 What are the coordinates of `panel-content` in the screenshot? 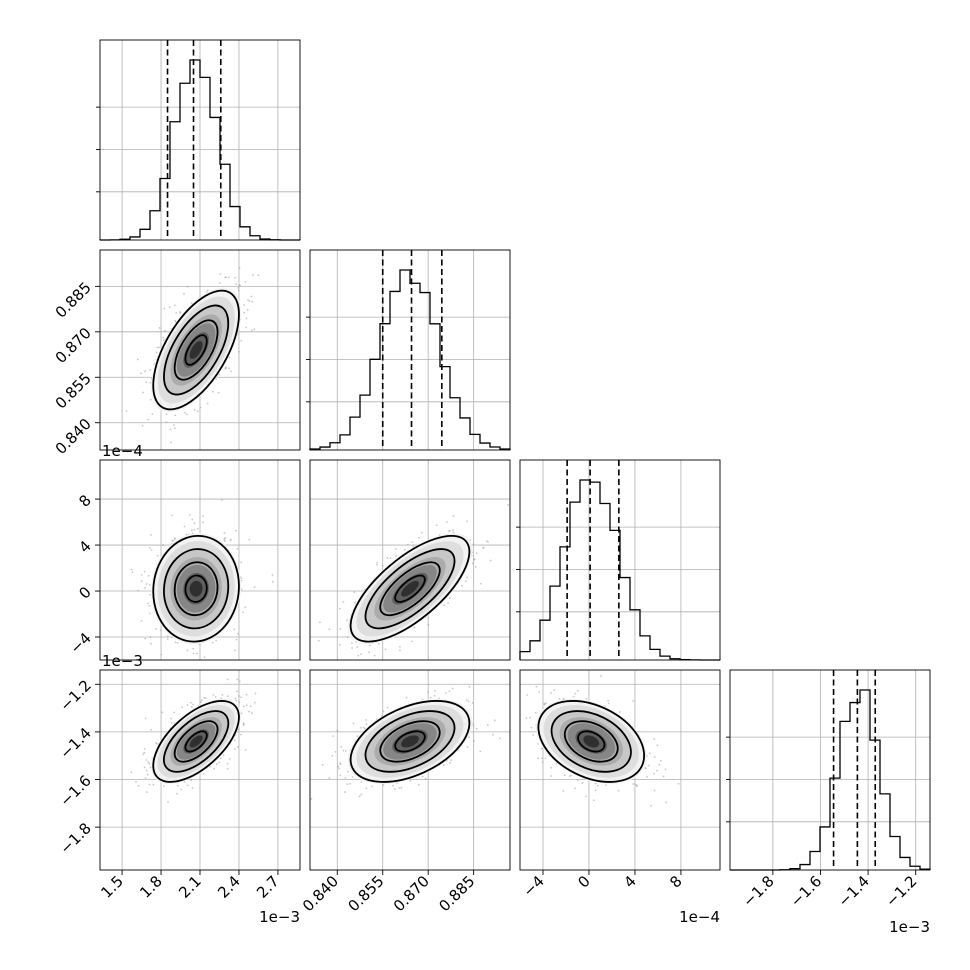 It's located at (610, 770).